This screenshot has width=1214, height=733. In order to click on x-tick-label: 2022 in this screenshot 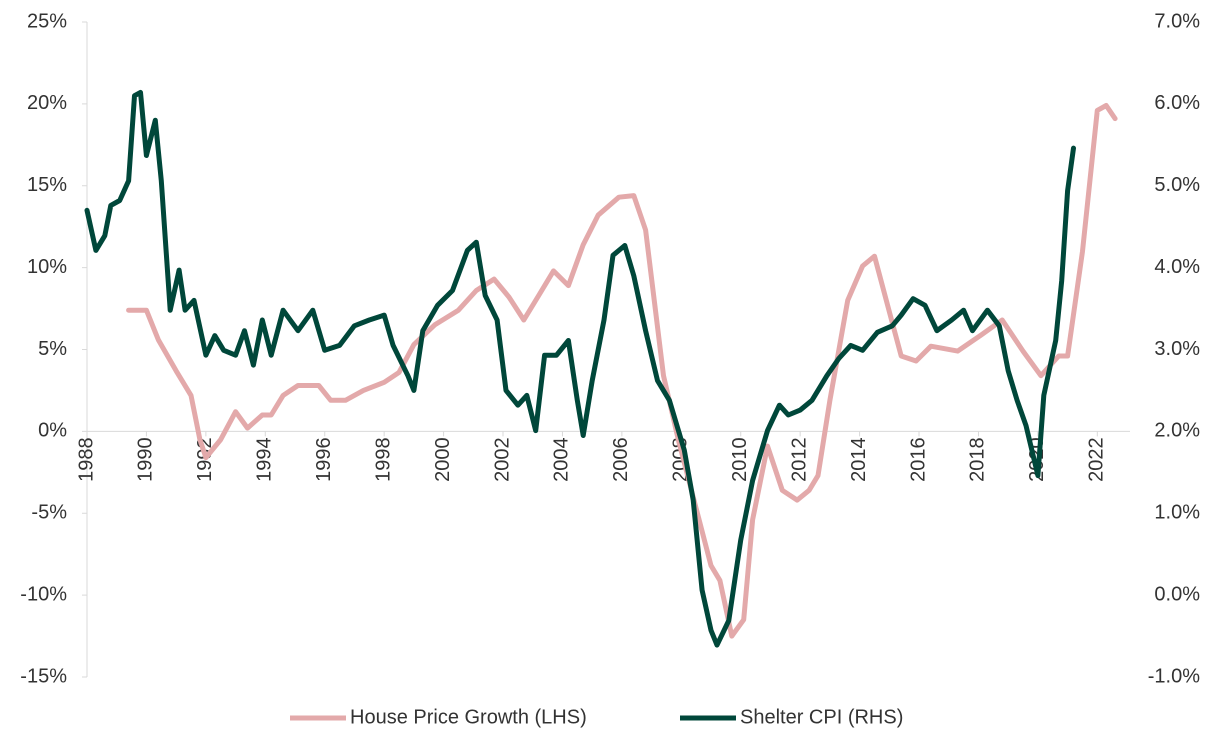, I will do `click(1097, 459)`.